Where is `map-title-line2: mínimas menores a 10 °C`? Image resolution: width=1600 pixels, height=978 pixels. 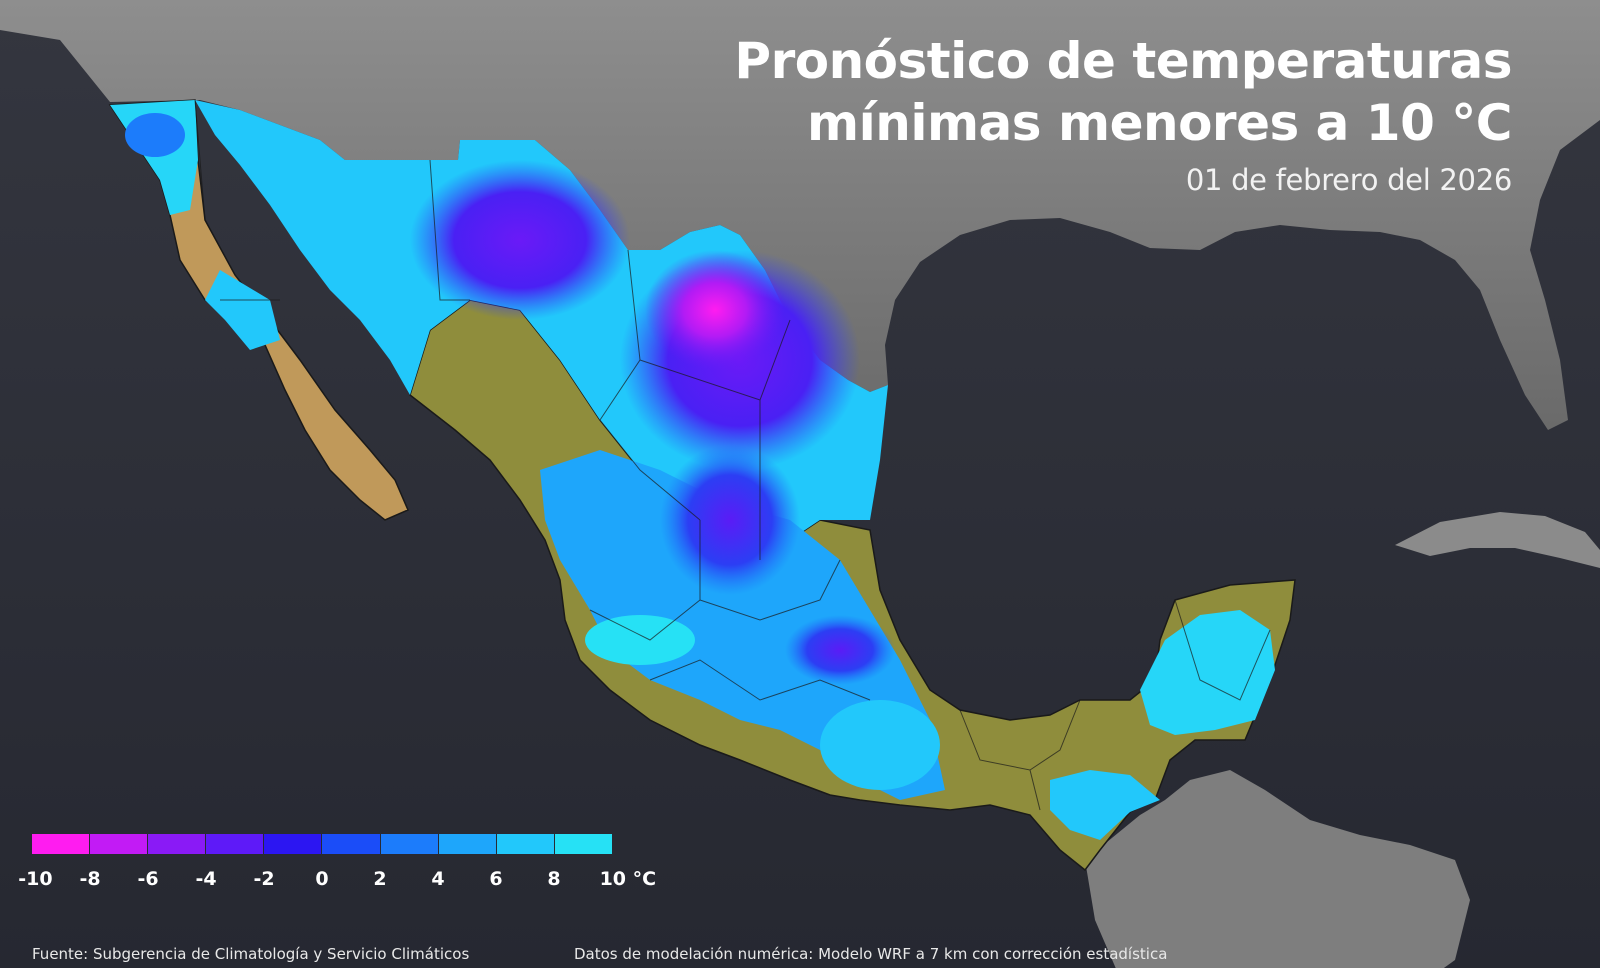
map-title-line2: mínimas menores a 10 °C is located at coordinates (1159, 123).